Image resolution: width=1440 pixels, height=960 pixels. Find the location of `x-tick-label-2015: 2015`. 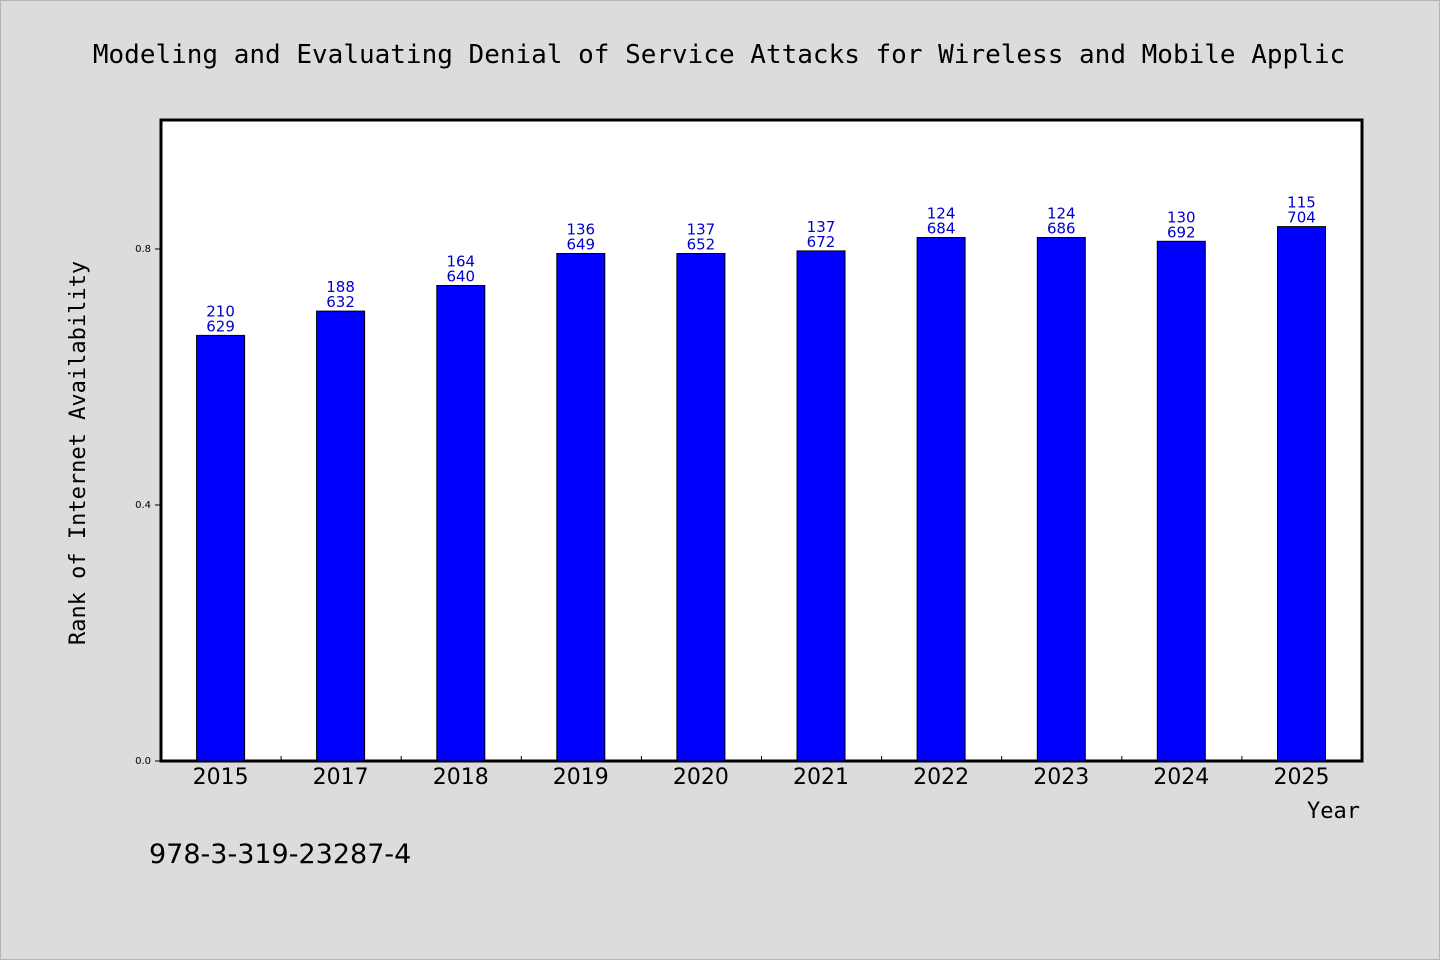

x-tick-label-2015: 2015 is located at coordinates (221, 777).